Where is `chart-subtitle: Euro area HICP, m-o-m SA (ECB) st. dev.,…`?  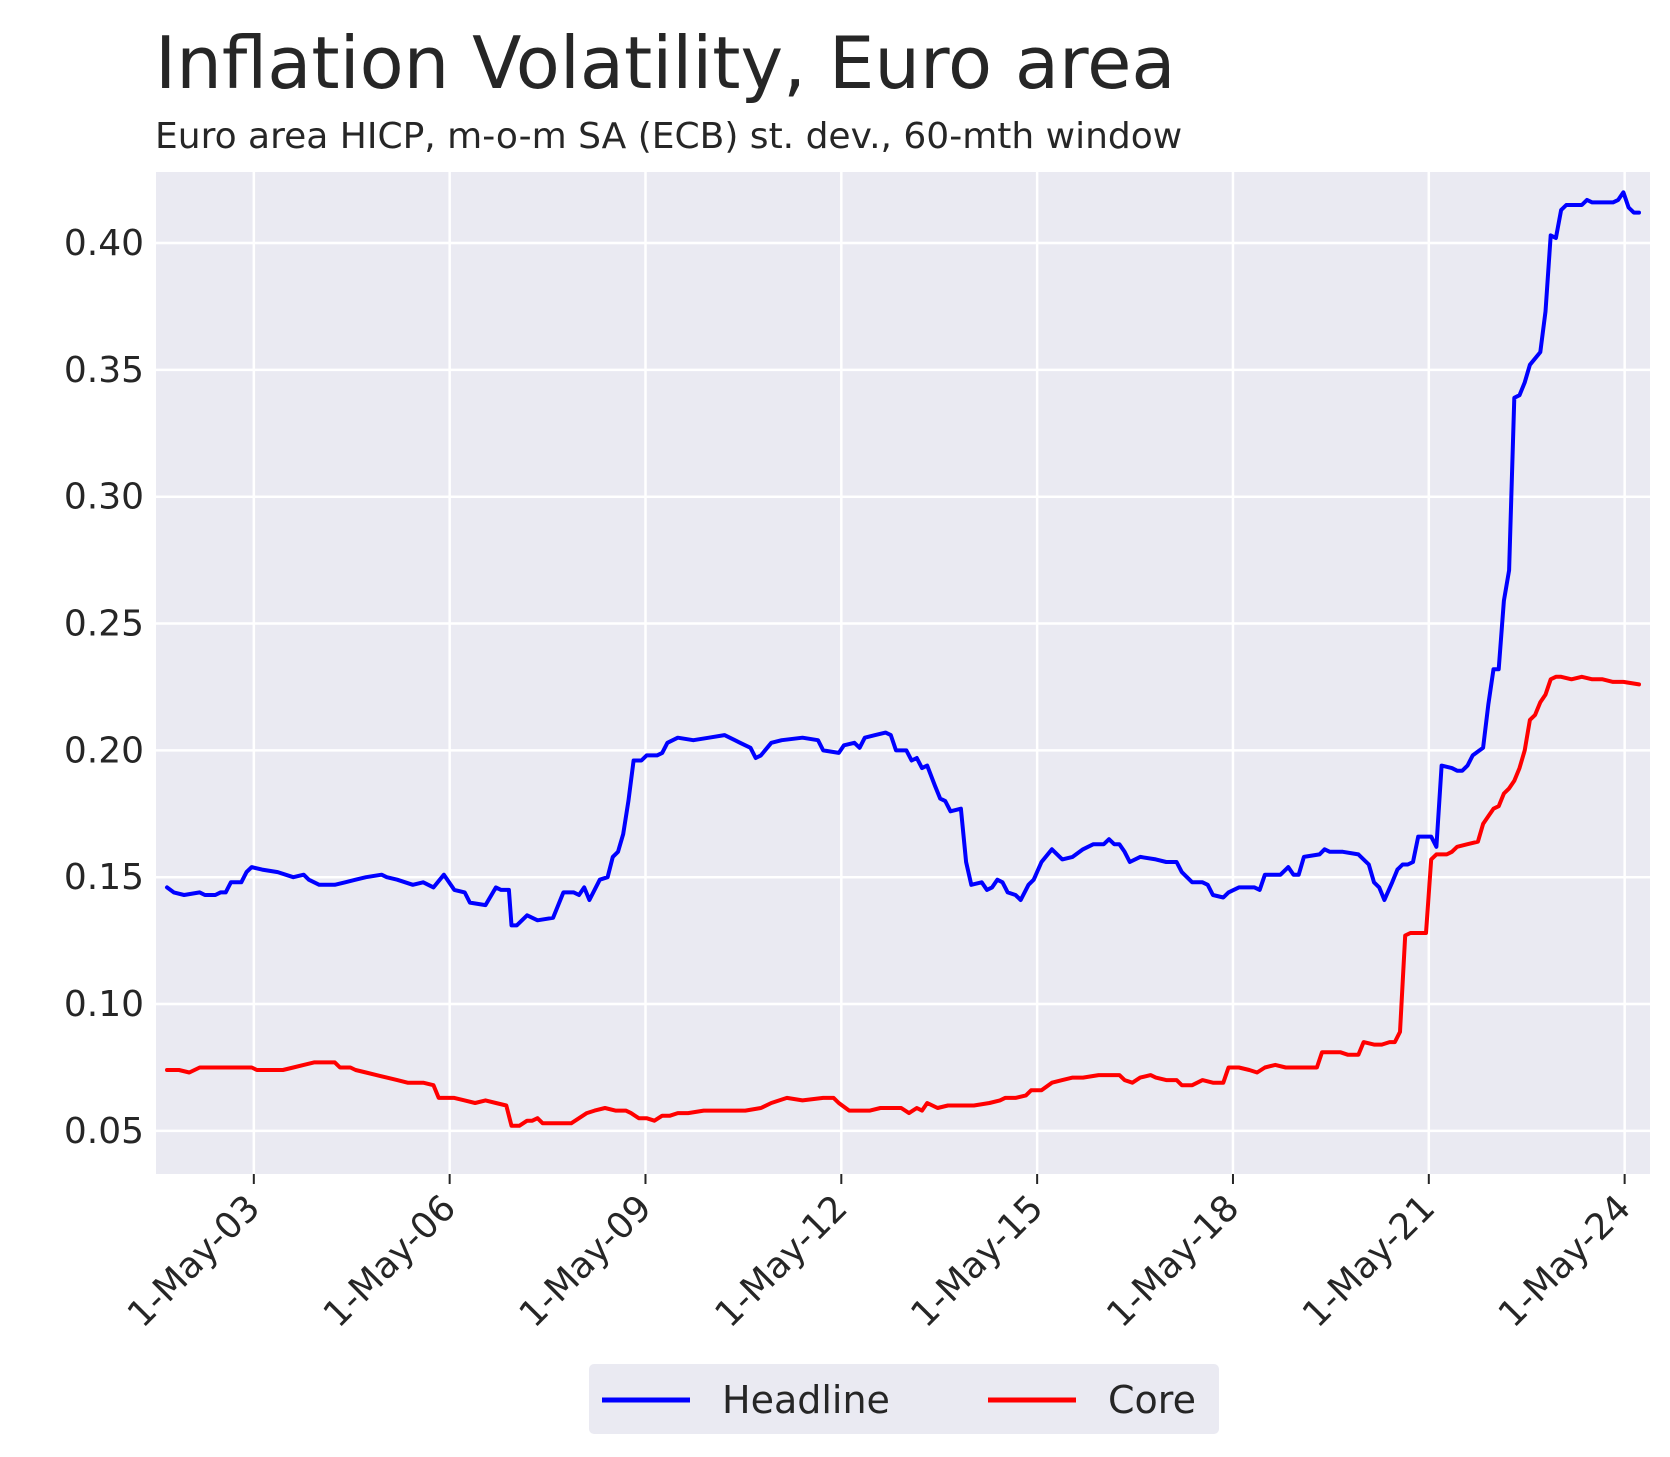
chart-subtitle: Euro area HICP, m-o-m SA (ECB) st. dev.,… is located at coordinates (668, 136).